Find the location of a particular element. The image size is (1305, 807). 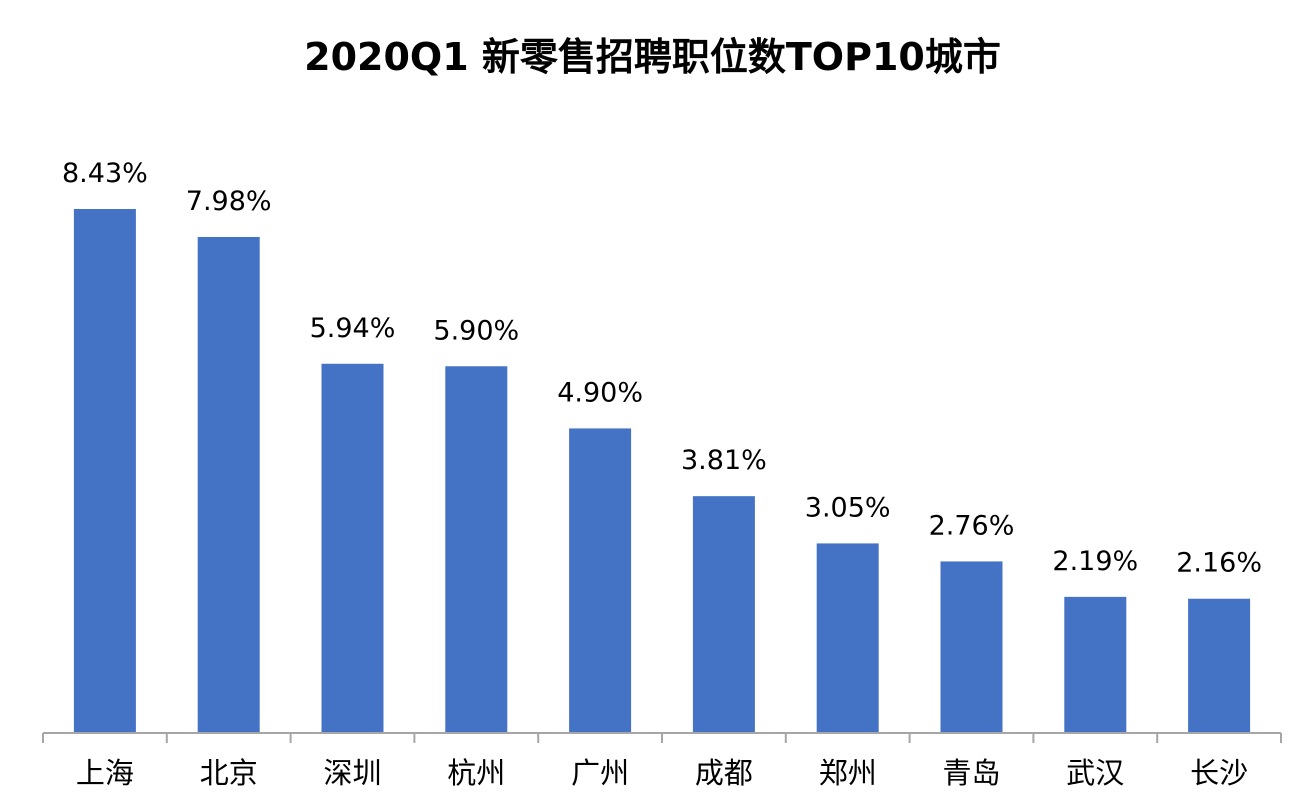

x-tick-labels: 上海 北京 深圳 杭州 广州 成都 郑州 青岛 武汉 长沙 is located at coordinates (662, 773).